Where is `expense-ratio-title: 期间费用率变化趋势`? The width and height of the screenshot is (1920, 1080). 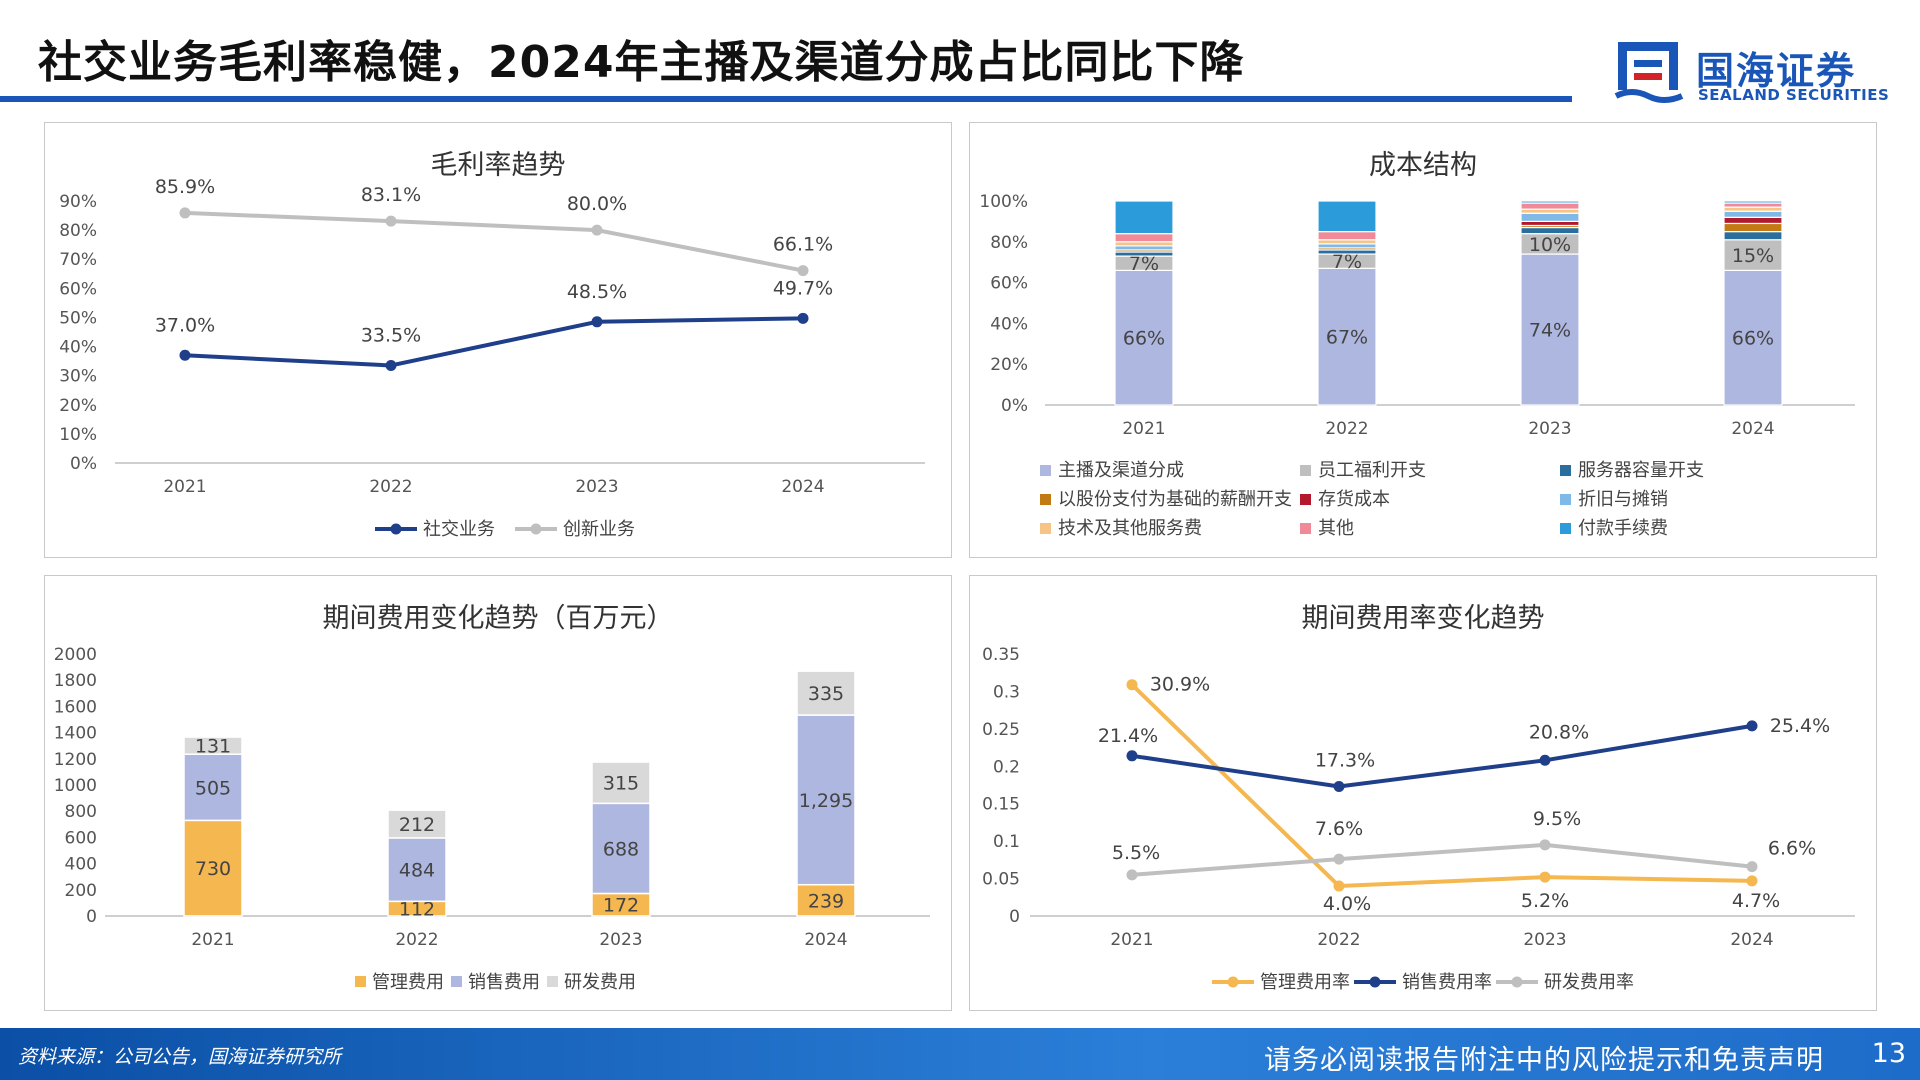
expense-ratio-title: 期间费用率变化趋势 is located at coordinates (1423, 618).